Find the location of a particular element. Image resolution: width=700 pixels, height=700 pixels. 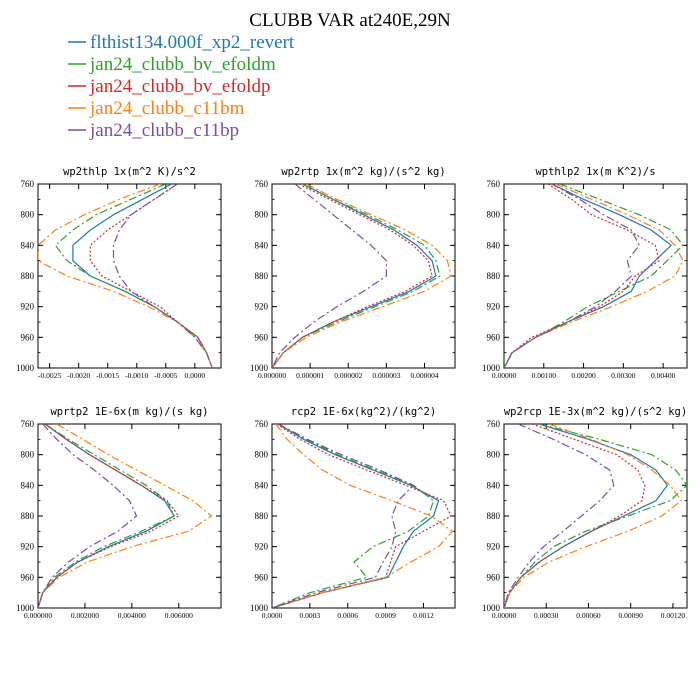

x-tick-label: -0.0020 is located at coordinates (78, 375).